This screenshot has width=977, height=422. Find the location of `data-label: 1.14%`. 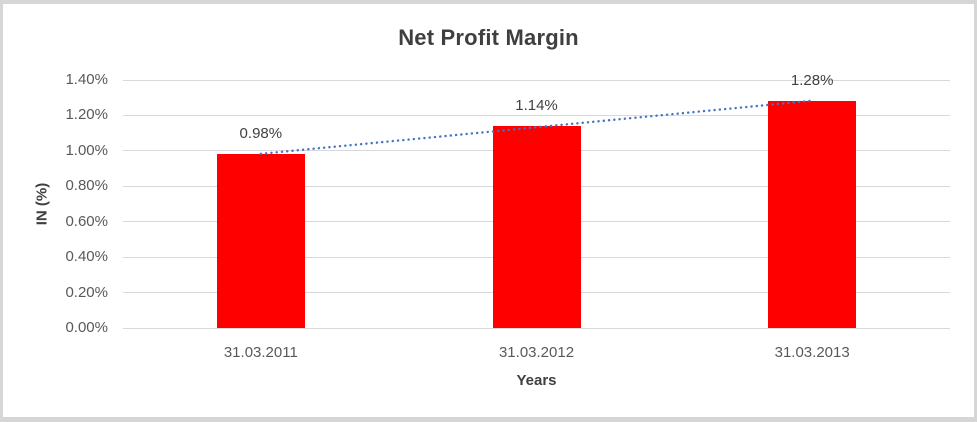

data-label: 1.14% is located at coordinates (536, 106).